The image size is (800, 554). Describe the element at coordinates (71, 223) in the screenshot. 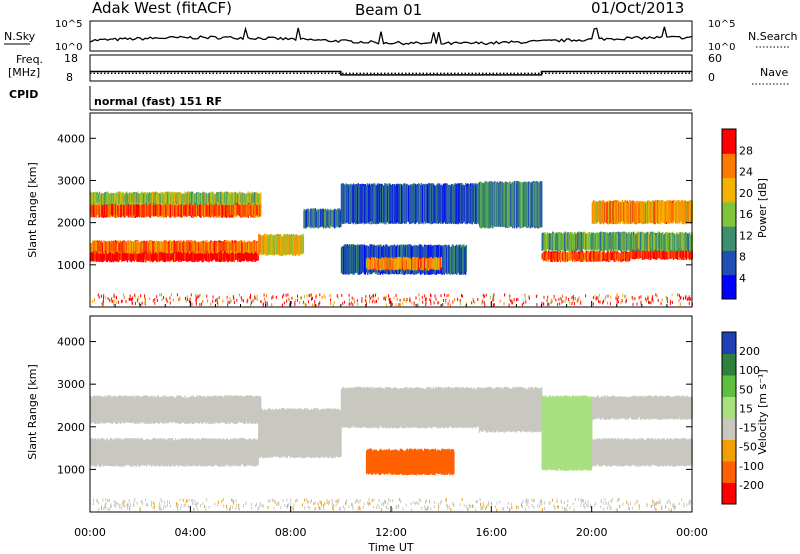

I see `y-tick-label: 2000` at that location.